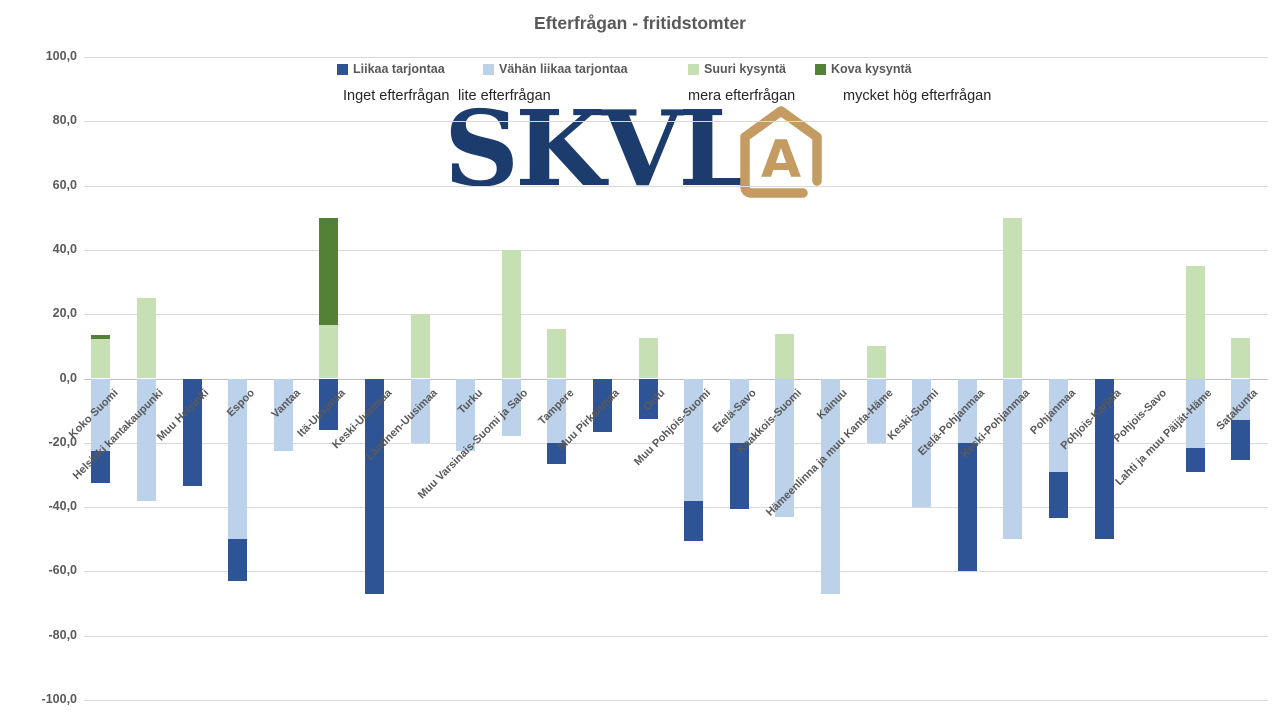 The width and height of the screenshot is (1280, 720). Describe the element at coordinates (1058, 495) in the screenshot. I see `bar-segment-21-liikaa-tarjontaa` at that location.